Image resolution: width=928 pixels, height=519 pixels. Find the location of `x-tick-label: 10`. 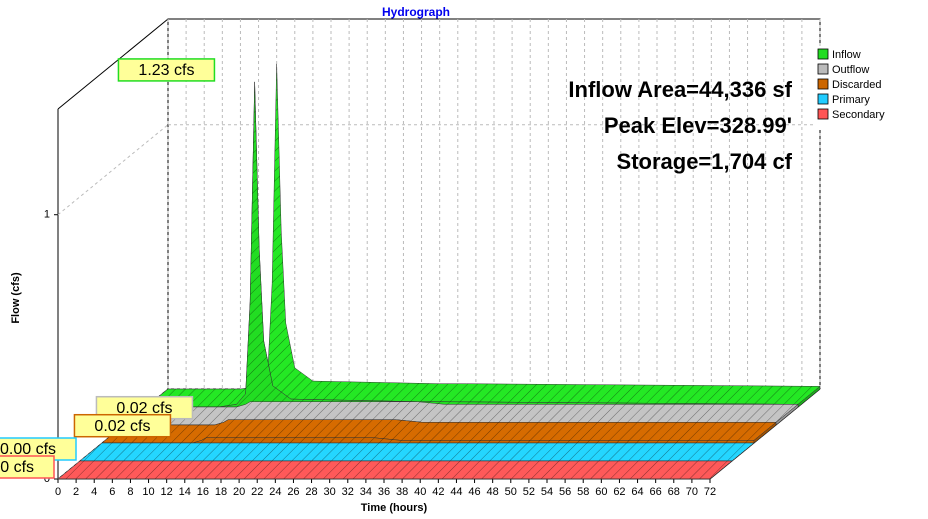

x-tick-label: 10 is located at coordinates (148, 492).